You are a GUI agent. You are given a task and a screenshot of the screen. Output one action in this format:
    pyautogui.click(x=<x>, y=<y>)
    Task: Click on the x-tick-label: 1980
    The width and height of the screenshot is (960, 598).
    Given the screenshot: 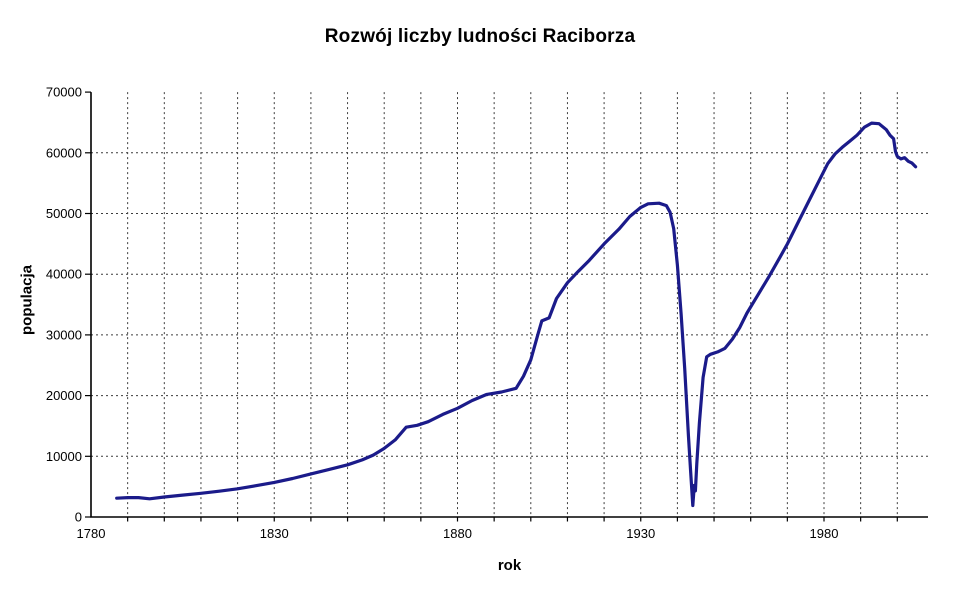 What is the action you would take?
    pyautogui.click(x=824, y=533)
    